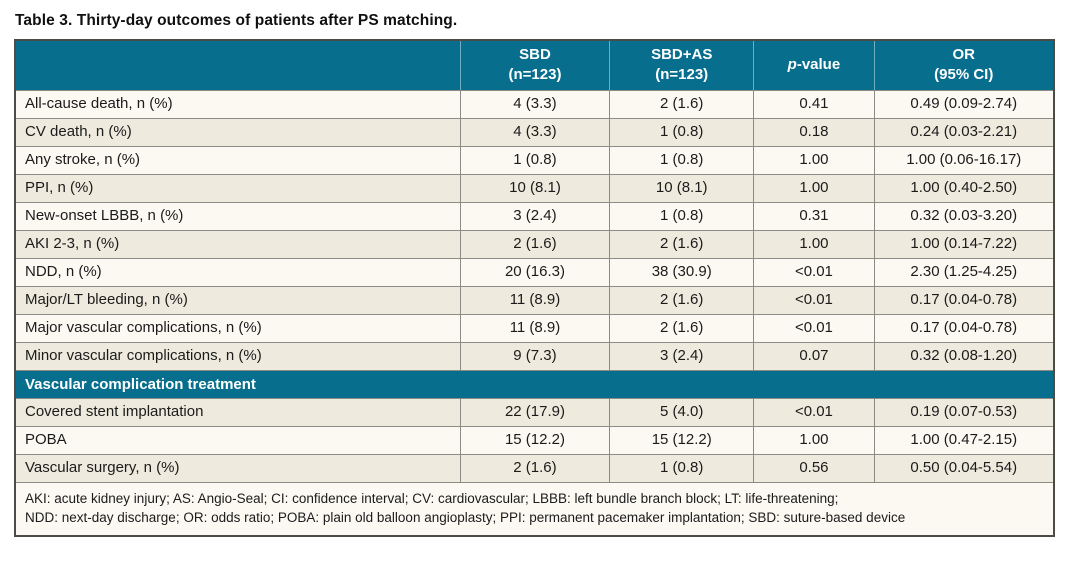  I want to click on sbd-cell: 3 (2.4), so click(534, 216).